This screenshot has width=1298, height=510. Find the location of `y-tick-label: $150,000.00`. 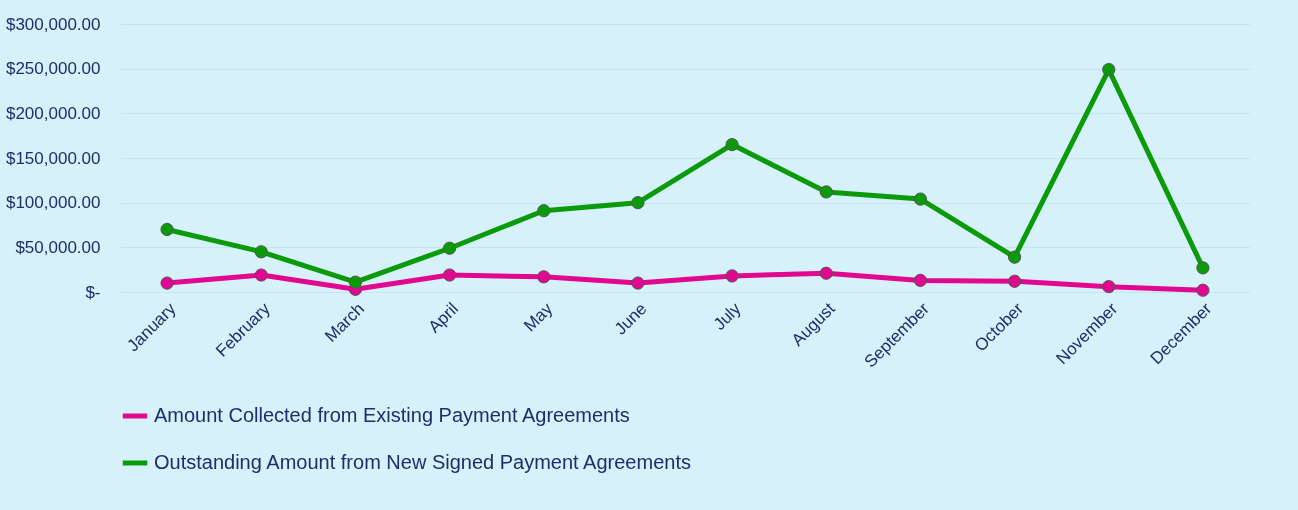

y-tick-label: $150,000.00 is located at coordinates (53, 158).